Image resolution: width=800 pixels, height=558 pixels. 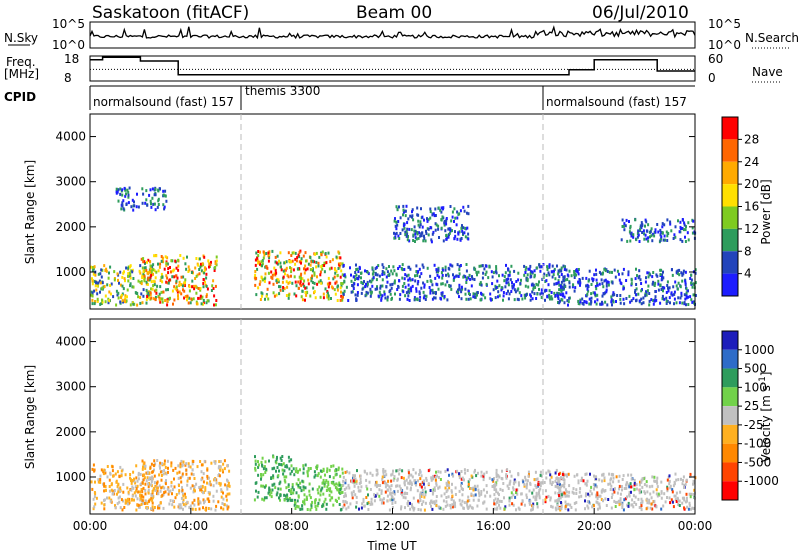 I want to click on y-tick-label: 4000, so click(x=70, y=137).